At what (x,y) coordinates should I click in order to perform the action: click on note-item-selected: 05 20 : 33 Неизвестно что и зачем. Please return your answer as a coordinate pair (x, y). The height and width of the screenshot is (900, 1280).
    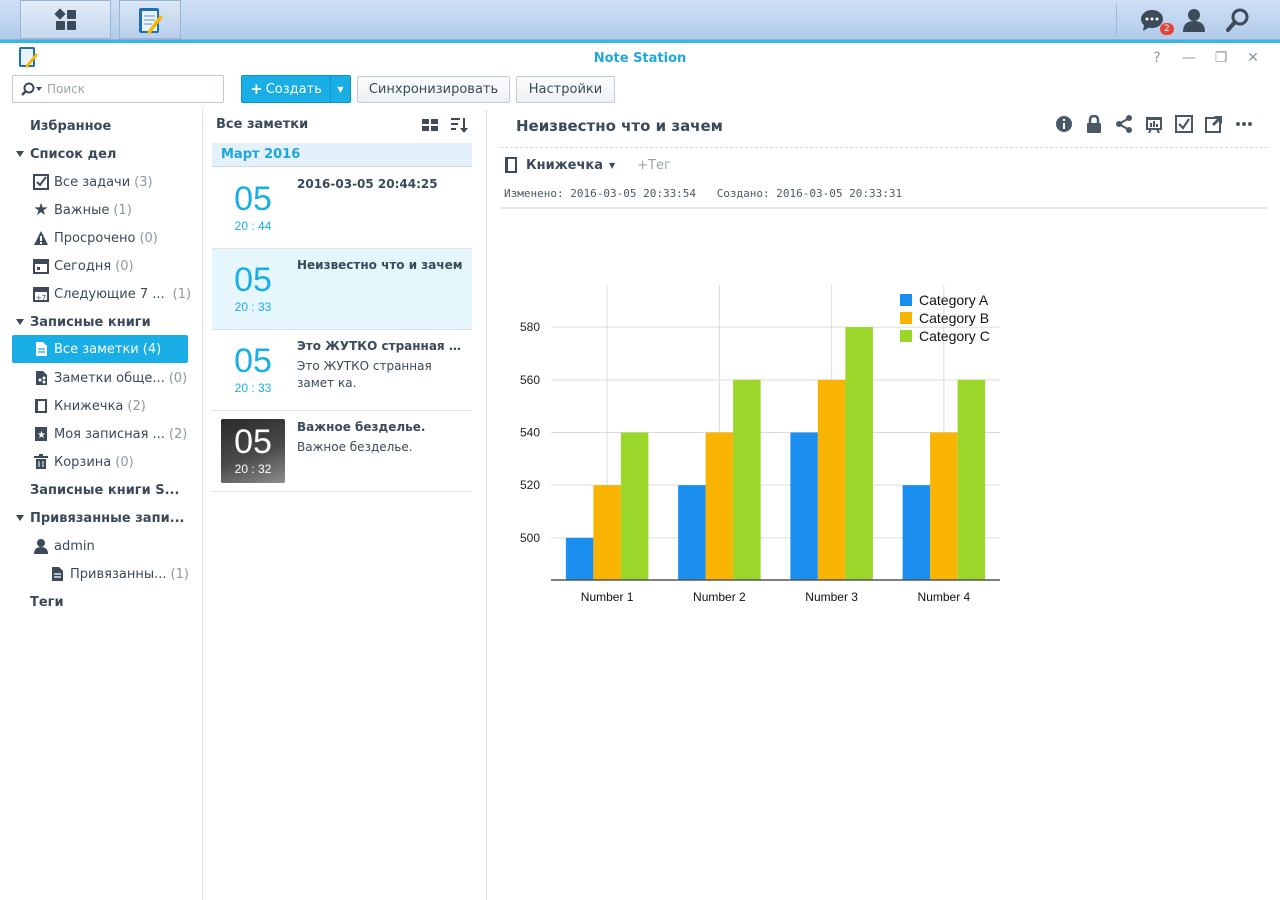
    Looking at the image, I should click on (342, 289).